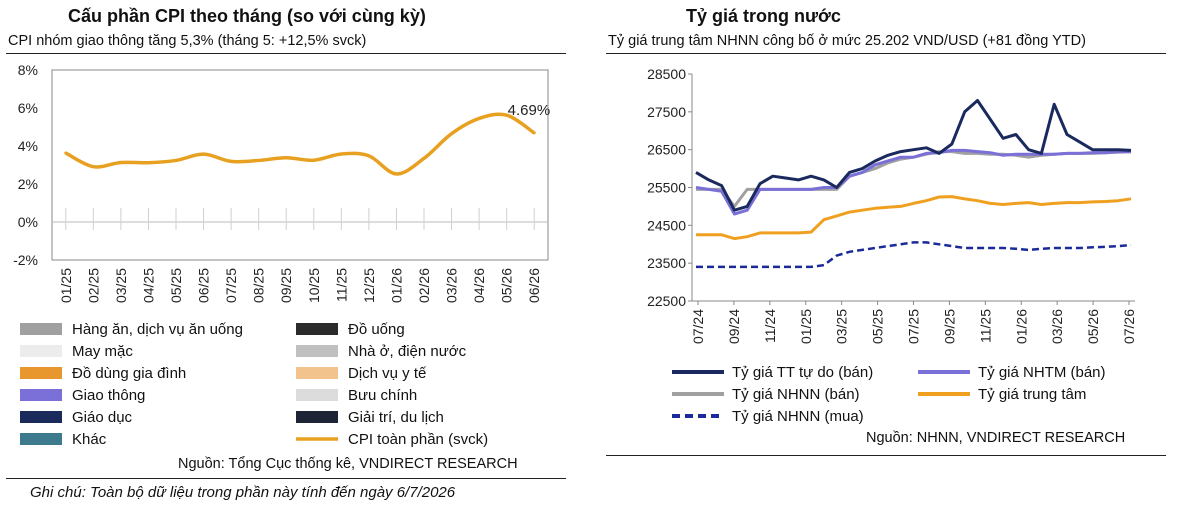 This screenshot has height=514, width=1180. I want to click on cpi-legend-label: Hàng ăn, dịch vụ ăn uống, so click(157, 329).